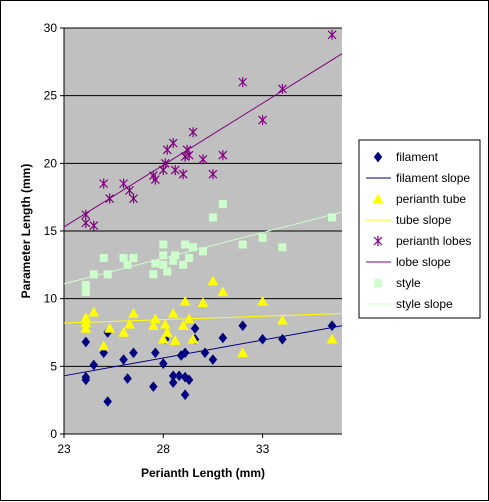 Image resolution: width=489 pixels, height=502 pixels. I want to click on legend-label: style slope, so click(424, 304).